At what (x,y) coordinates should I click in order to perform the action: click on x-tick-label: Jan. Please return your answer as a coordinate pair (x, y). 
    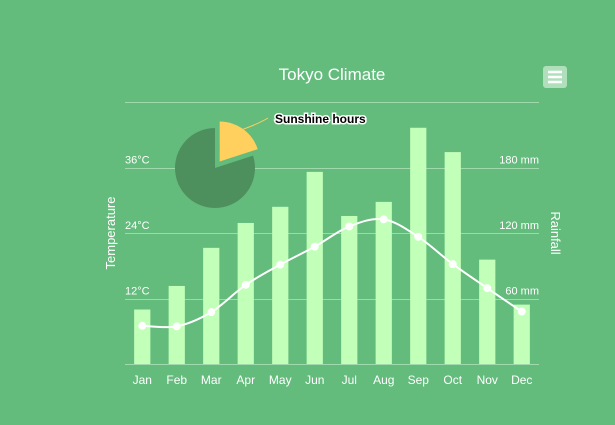
    Looking at the image, I should click on (142, 380).